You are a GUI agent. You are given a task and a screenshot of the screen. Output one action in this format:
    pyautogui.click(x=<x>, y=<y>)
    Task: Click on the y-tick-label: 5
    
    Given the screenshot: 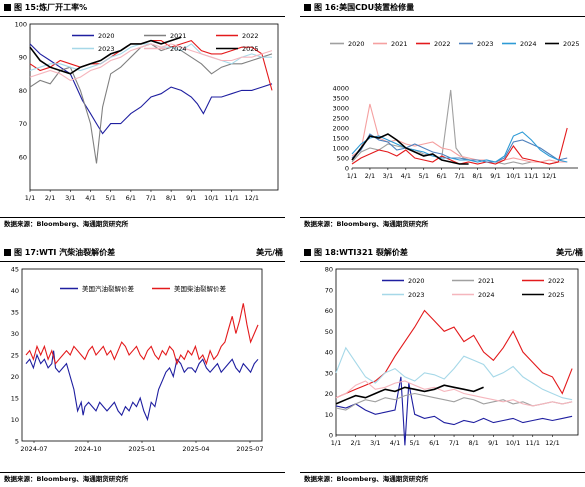 What is the action you would take?
    pyautogui.click(x=17, y=442)
    